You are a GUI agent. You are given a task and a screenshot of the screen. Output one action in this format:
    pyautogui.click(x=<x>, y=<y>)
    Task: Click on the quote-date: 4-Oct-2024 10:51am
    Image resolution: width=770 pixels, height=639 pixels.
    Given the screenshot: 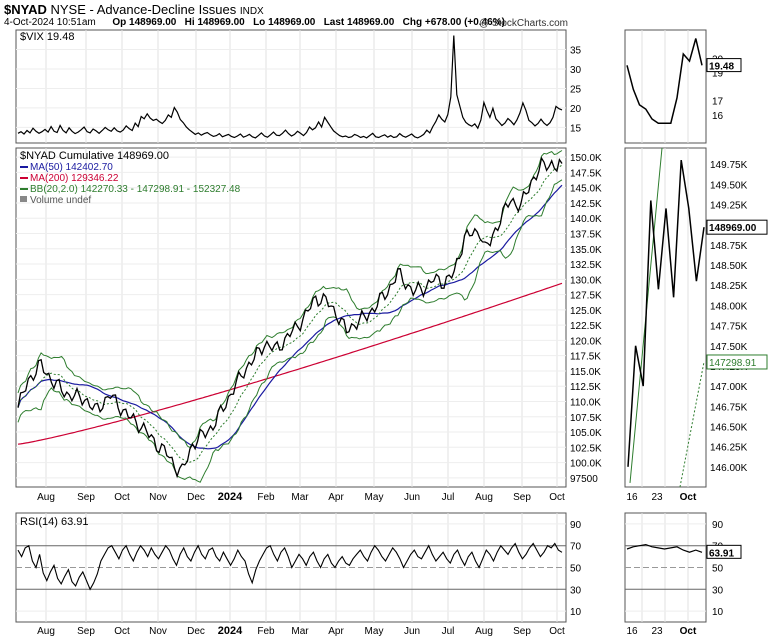 What is the action you would take?
    pyautogui.click(x=50, y=22)
    